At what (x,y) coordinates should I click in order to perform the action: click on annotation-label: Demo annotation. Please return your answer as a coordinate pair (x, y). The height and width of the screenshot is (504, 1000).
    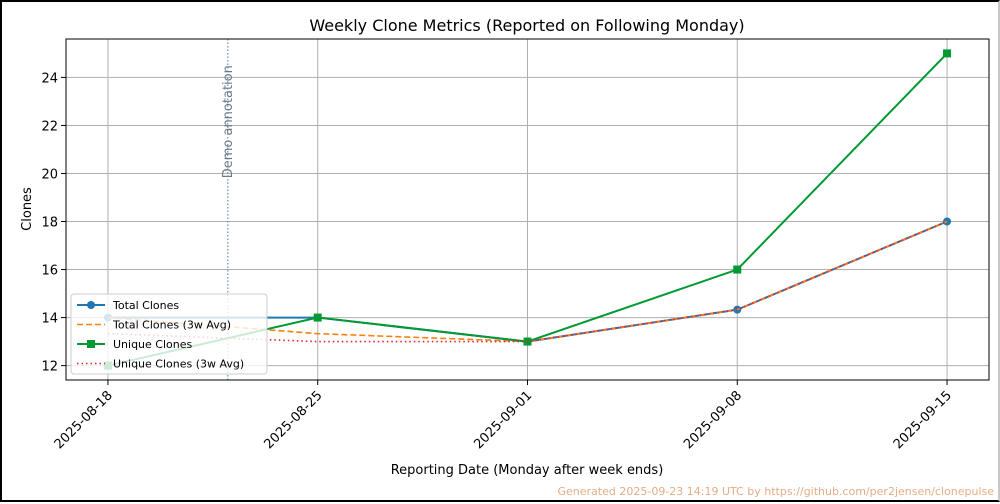
    Looking at the image, I should click on (228, 121).